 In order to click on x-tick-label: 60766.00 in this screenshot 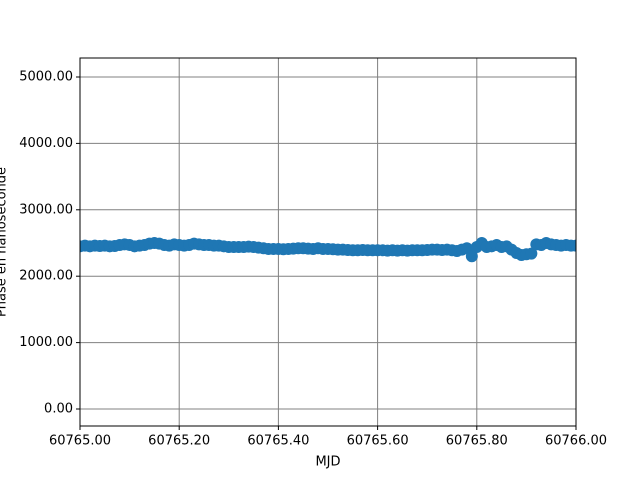, I will do `click(576, 441)`.